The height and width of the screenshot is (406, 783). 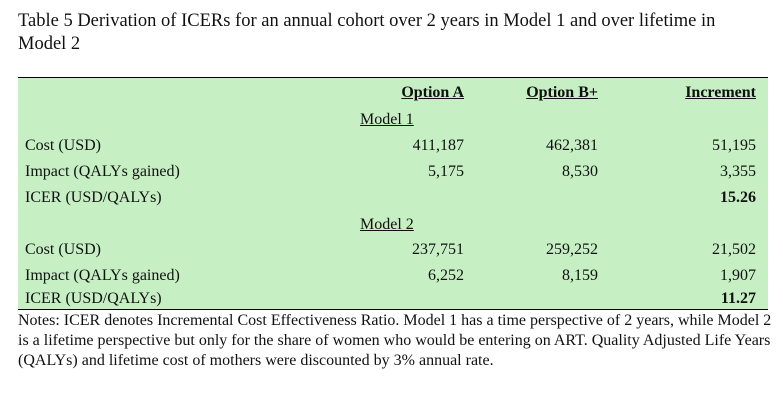 What do you see at coordinates (738, 298) in the screenshot?
I see `model2-icer-value: 11.27` at bounding box center [738, 298].